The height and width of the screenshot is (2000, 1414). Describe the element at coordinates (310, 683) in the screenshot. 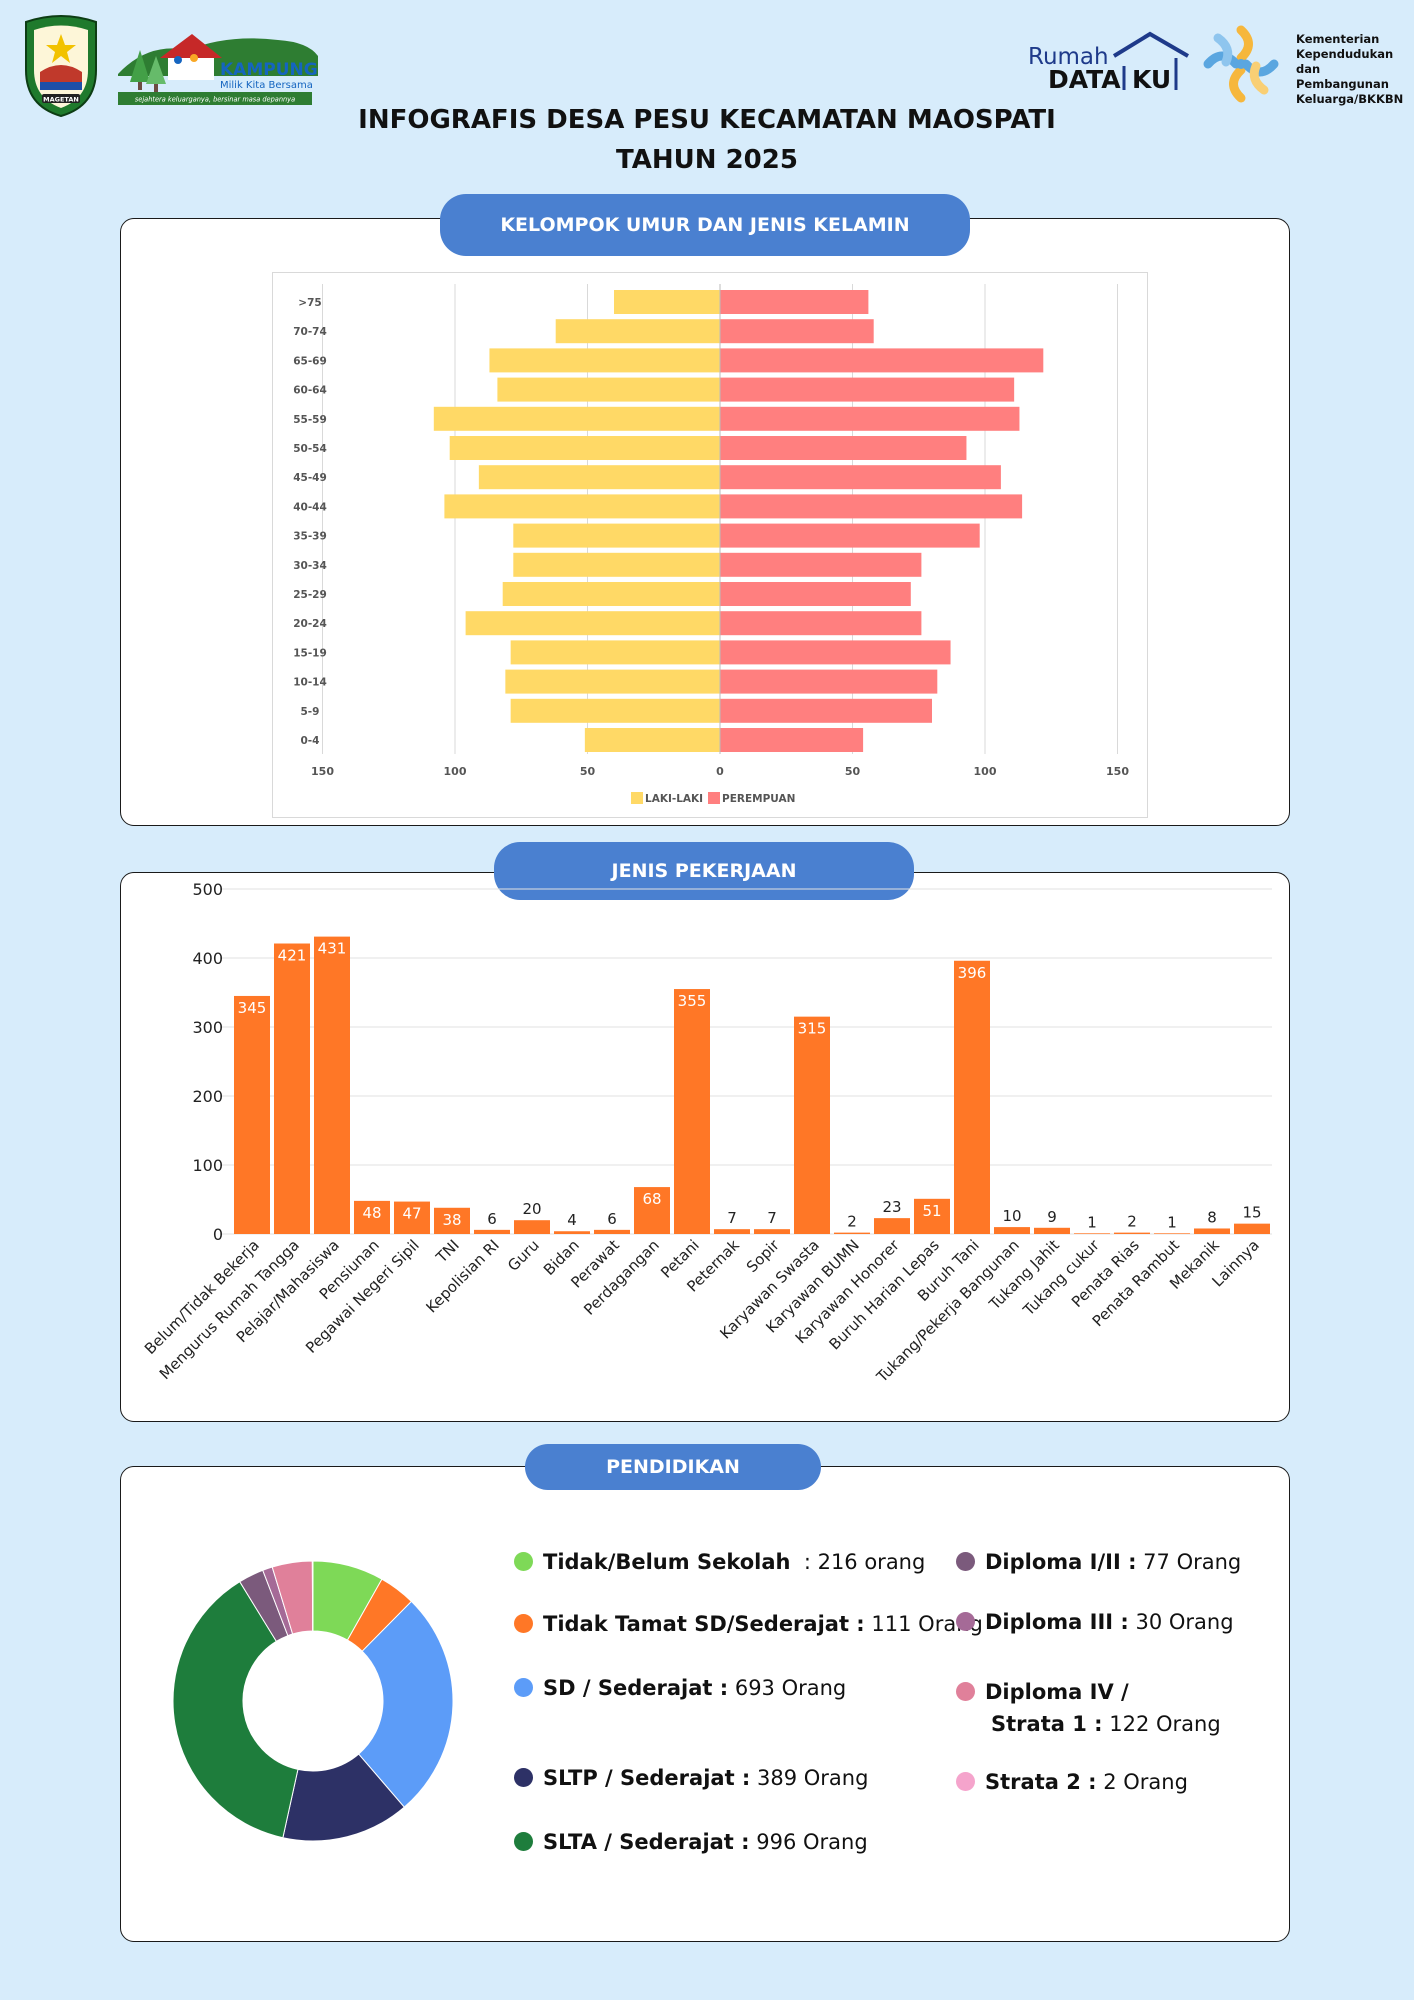

I see `pyramid-category-label: 10-14` at that location.